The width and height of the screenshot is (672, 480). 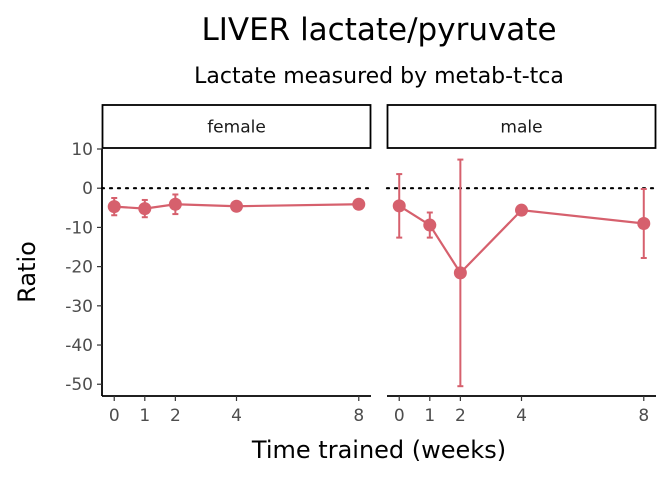 What do you see at coordinates (79, 268) in the screenshot?
I see `y-tick-label: -20` at bounding box center [79, 268].